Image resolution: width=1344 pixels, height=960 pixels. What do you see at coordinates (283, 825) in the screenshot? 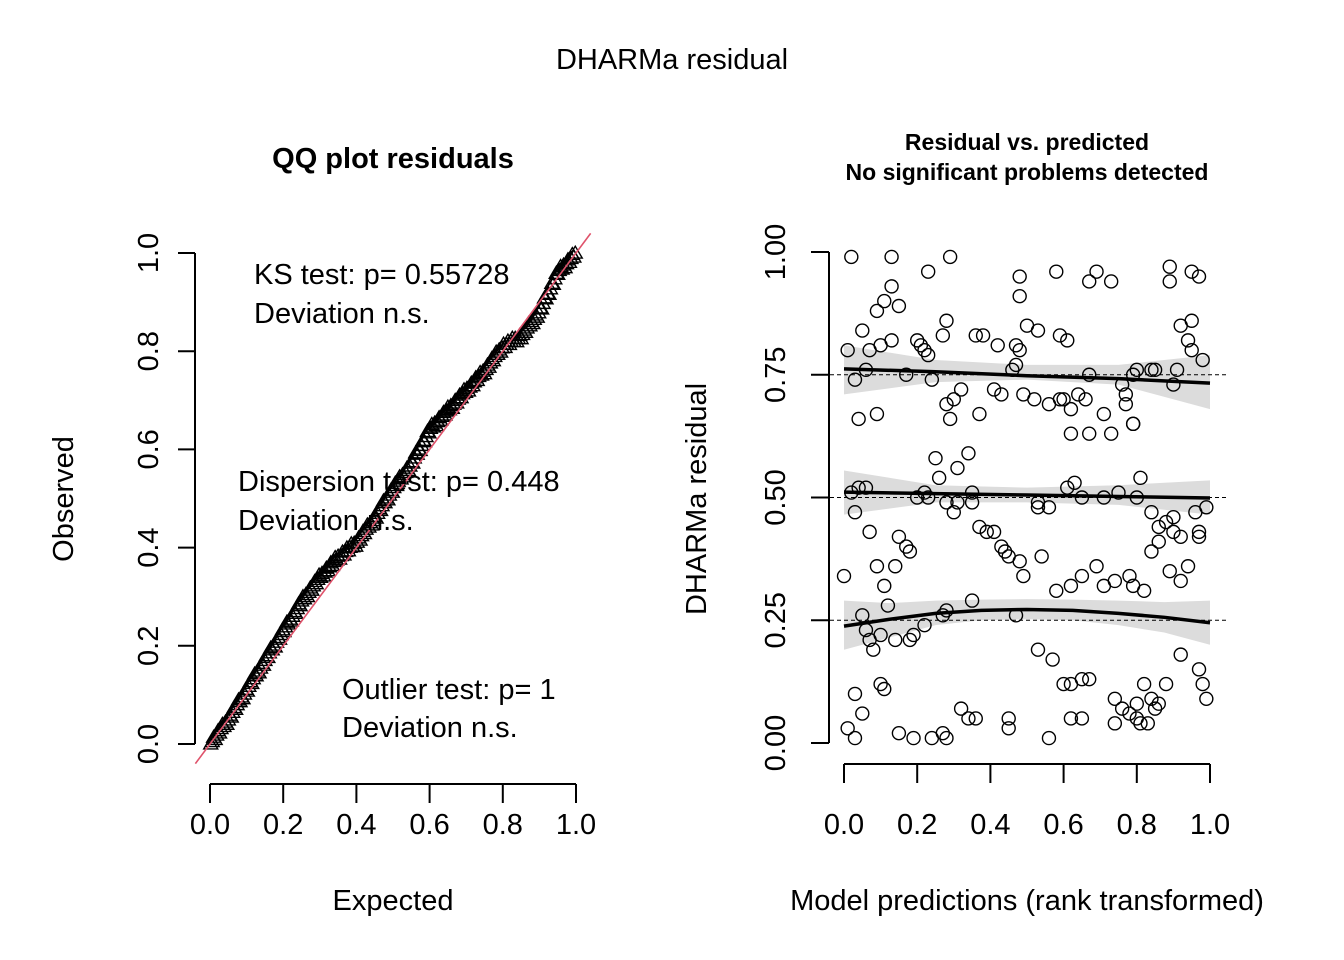
I see `qq-x-tick-label: 0.2` at bounding box center [283, 825].